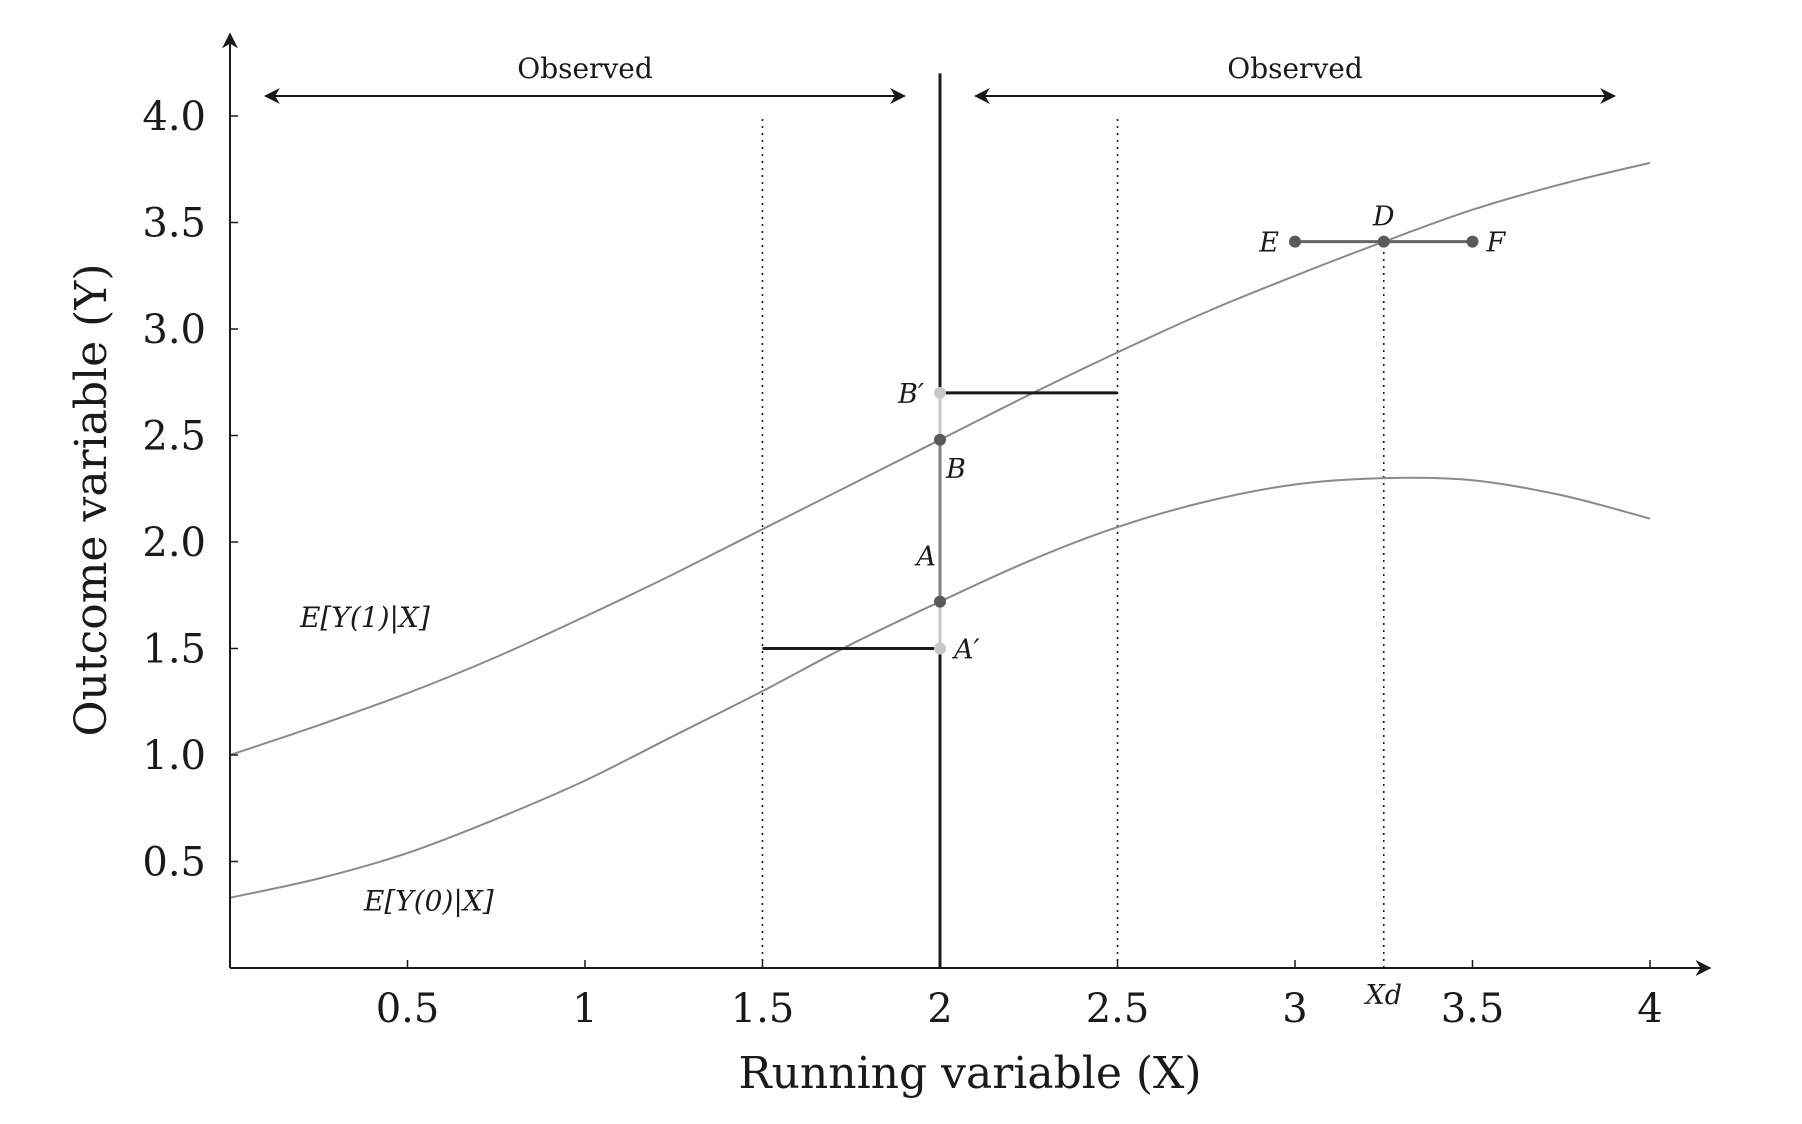 This screenshot has width=1802, height=1124. I want to click on x-tick-label-1: 1, so click(584, 1009).